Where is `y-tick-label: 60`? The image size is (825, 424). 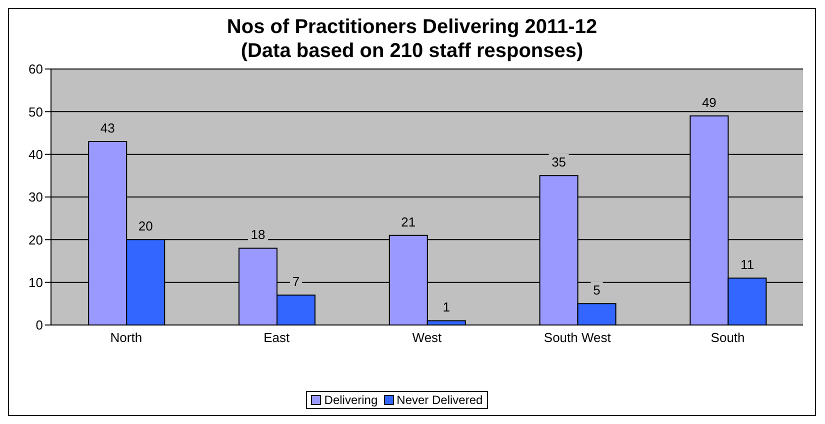 y-tick-label: 60 is located at coordinates (35, 69).